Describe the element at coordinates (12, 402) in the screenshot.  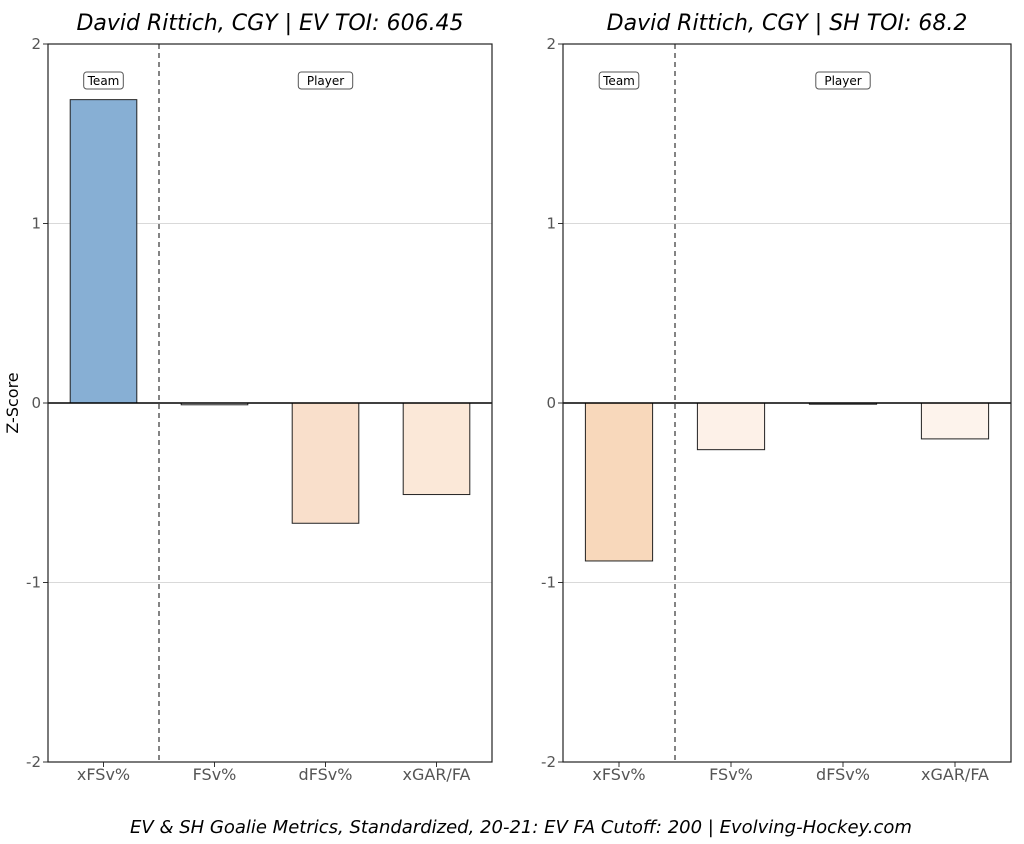
I see `y-axis-label: Z-Score` at that location.